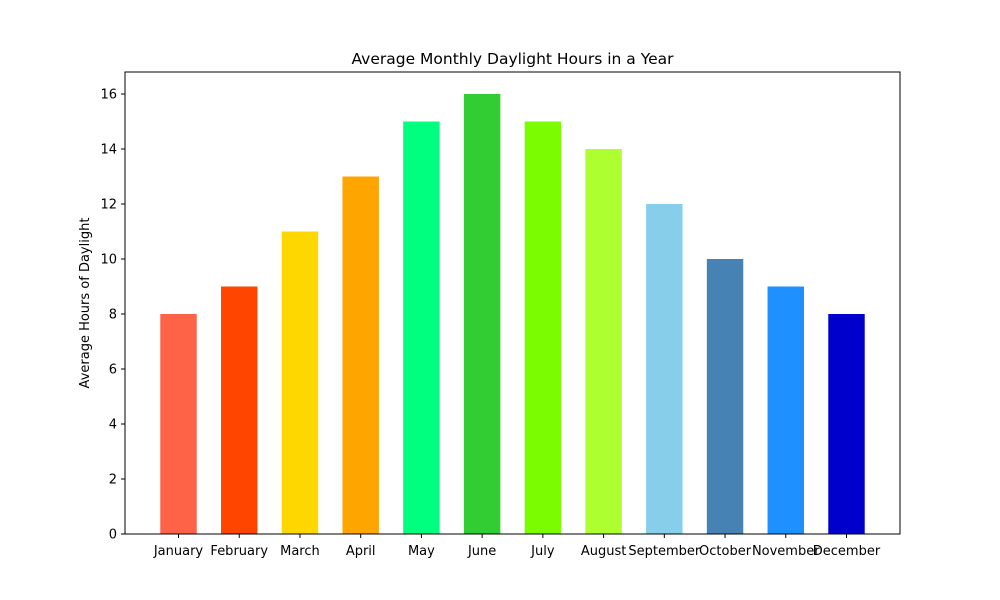 The width and height of the screenshot is (1000, 600). I want to click on x-tick-label-november: November, so click(786, 551).